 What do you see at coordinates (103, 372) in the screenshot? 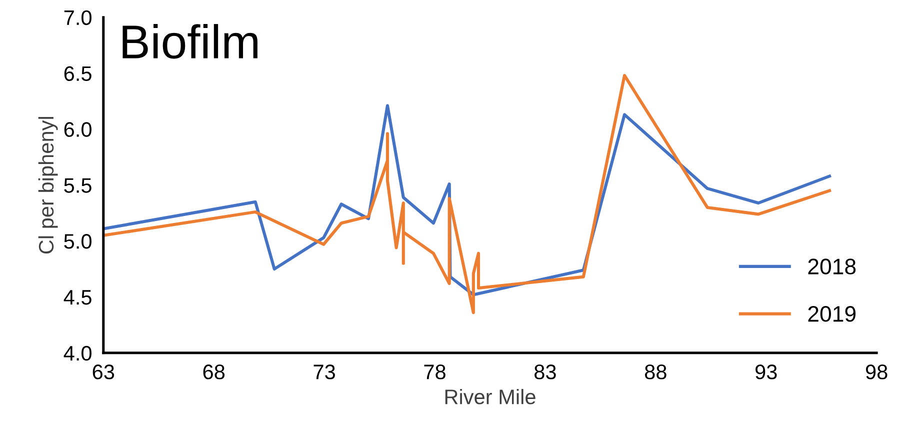
I see `x-tick-label: 63` at bounding box center [103, 372].